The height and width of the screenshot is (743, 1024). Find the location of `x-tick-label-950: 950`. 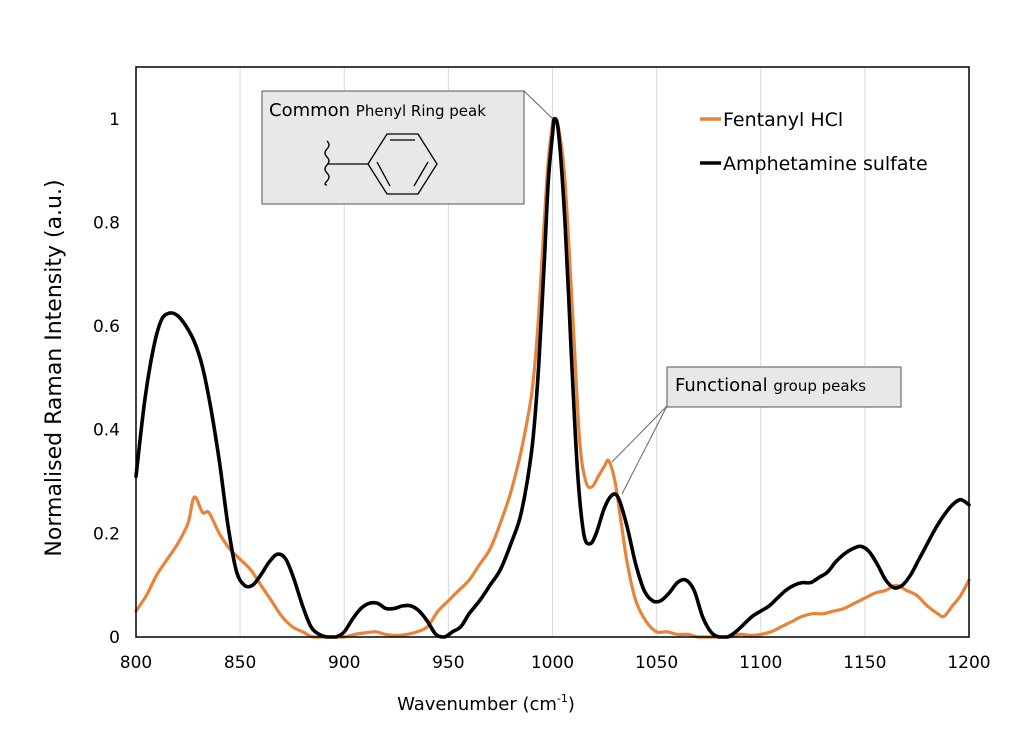

x-tick-label-950: 950 is located at coordinates (448, 663).